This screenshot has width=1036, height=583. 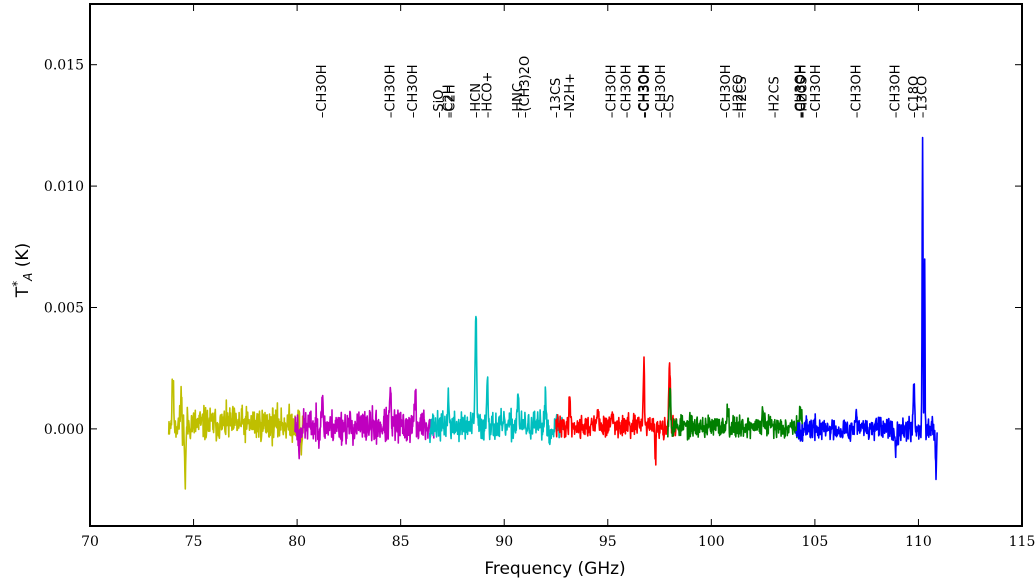 I want to click on line-id-10: –(CH3)2O, so click(x=525, y=87).